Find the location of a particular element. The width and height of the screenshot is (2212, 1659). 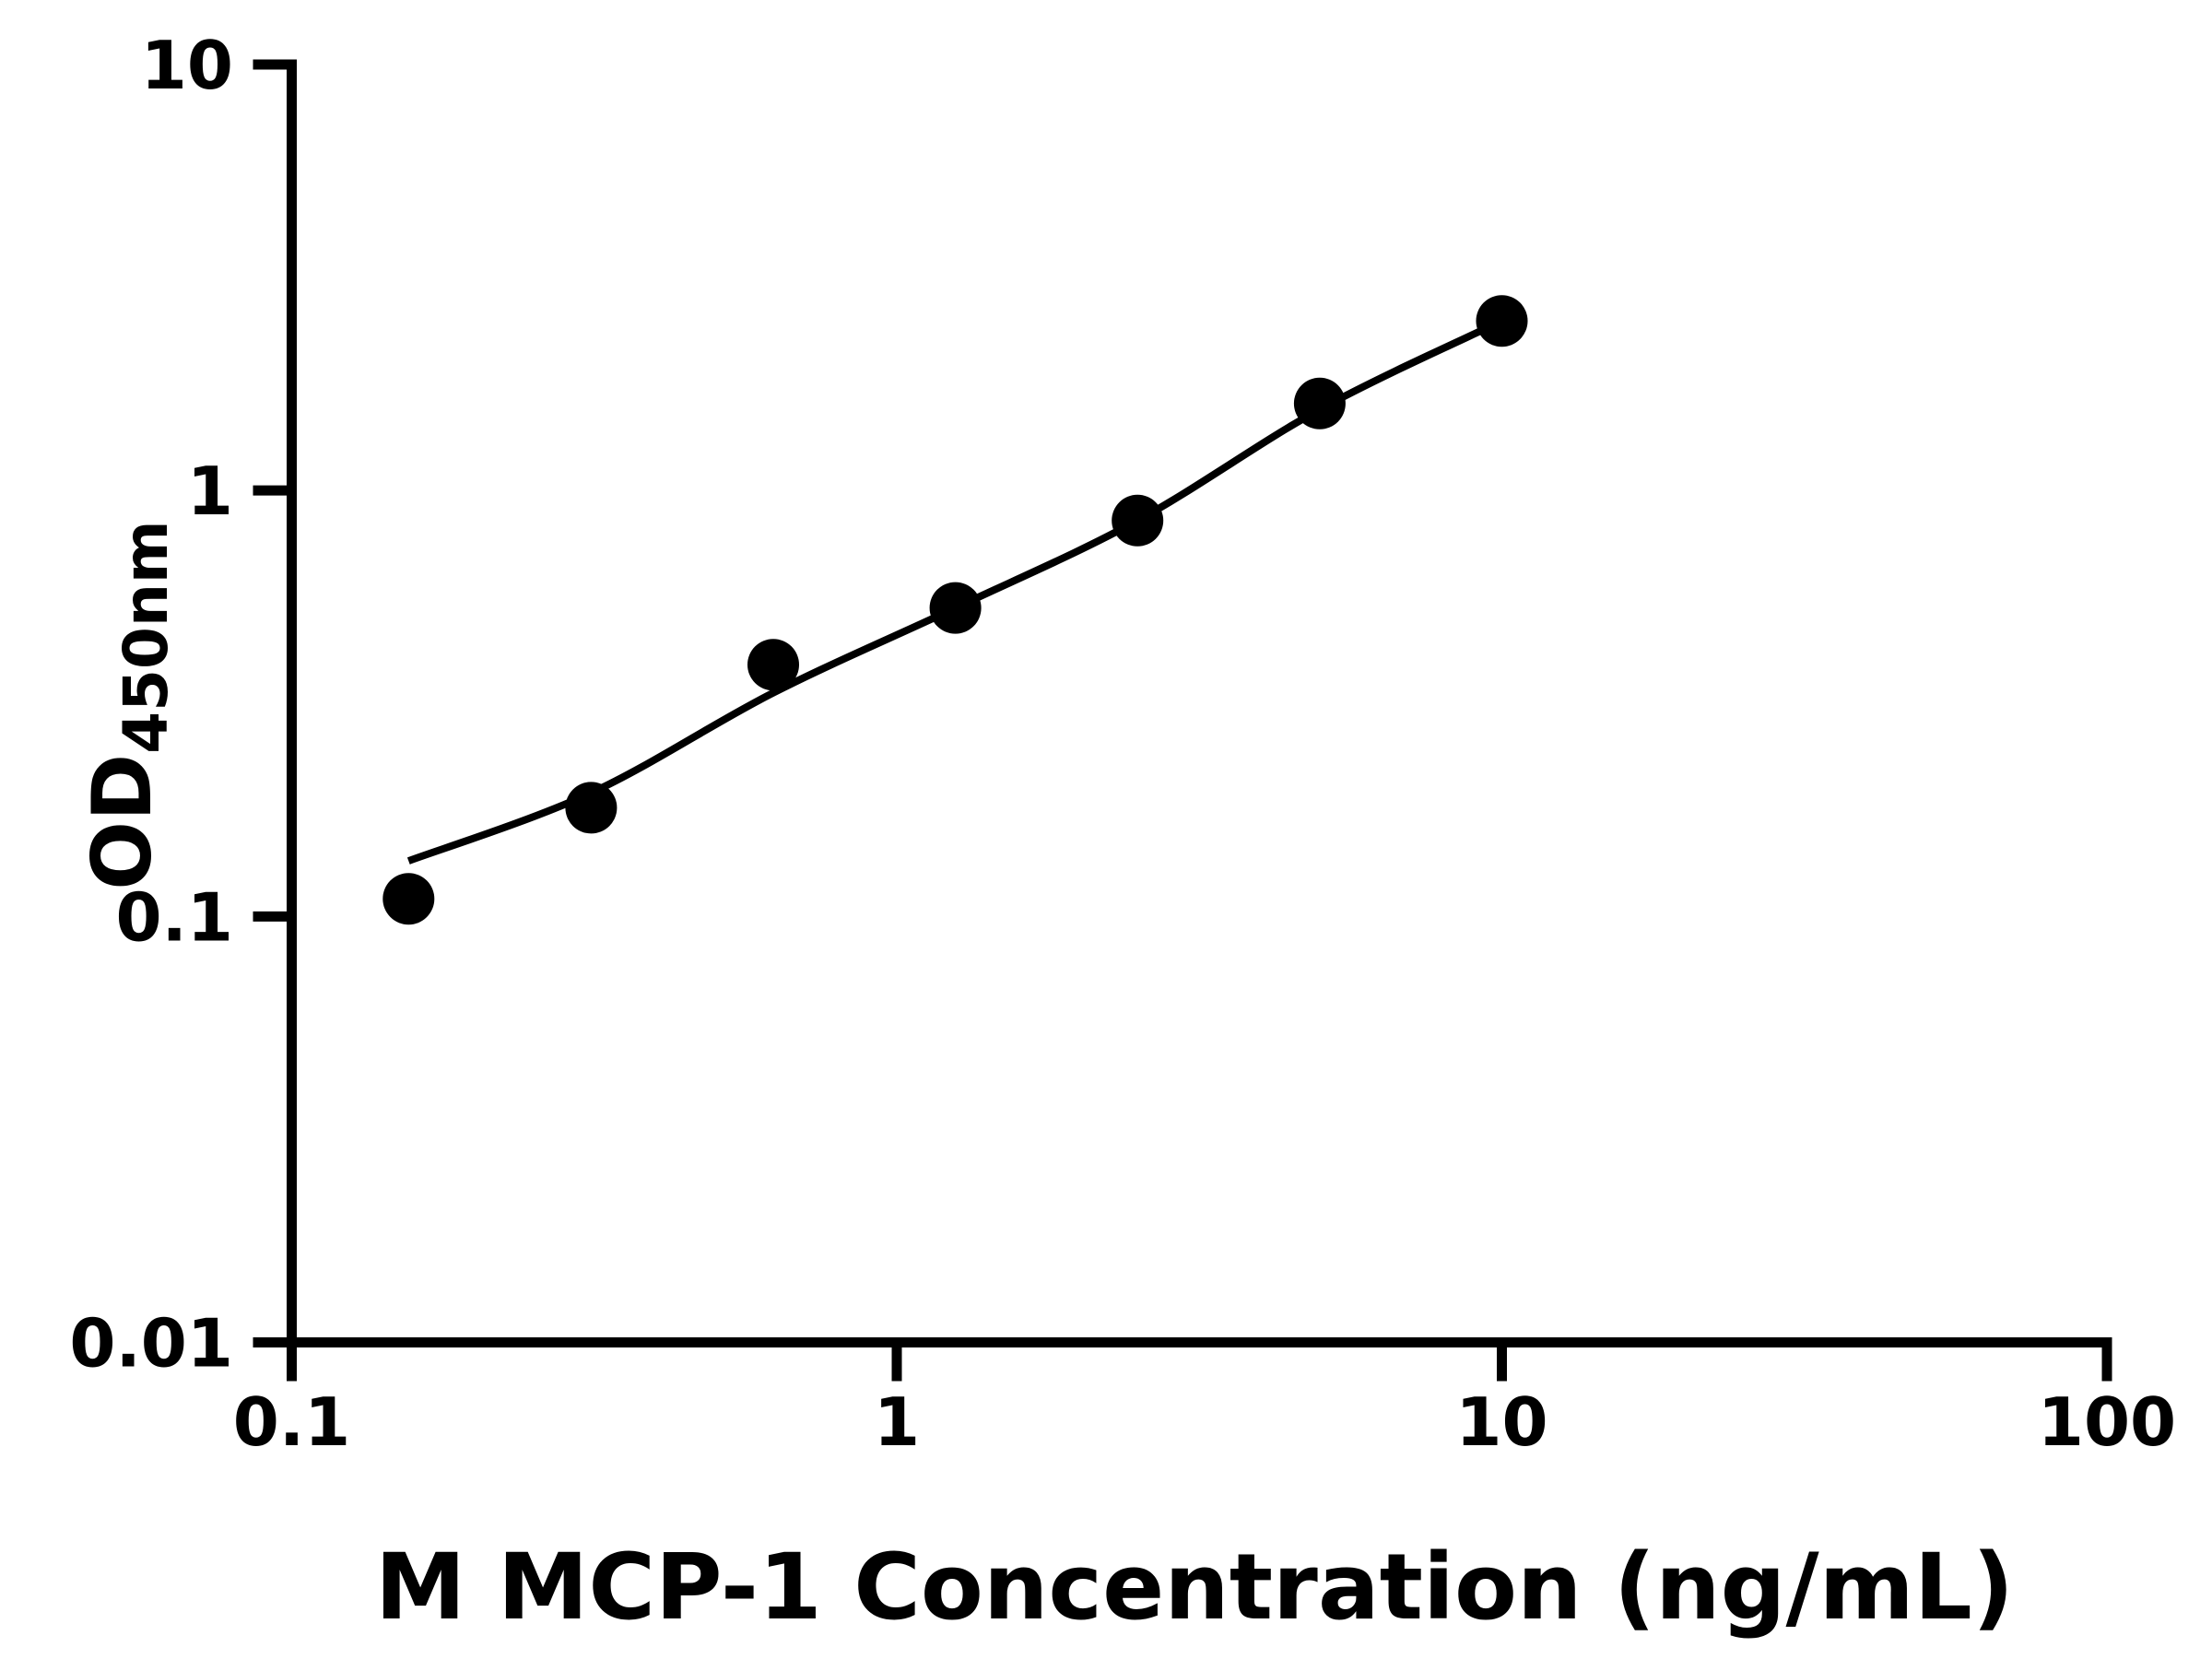

y-tick-label: 10 is located at coordinates (187, 65).